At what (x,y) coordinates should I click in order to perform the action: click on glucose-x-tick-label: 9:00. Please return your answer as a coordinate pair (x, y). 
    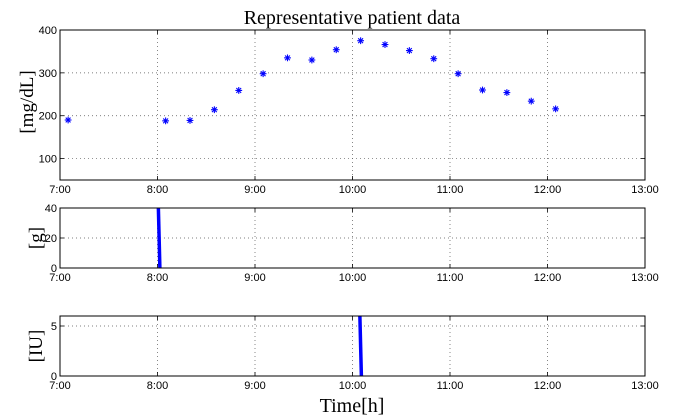
    Looking at the image, I should click on (254, 190).